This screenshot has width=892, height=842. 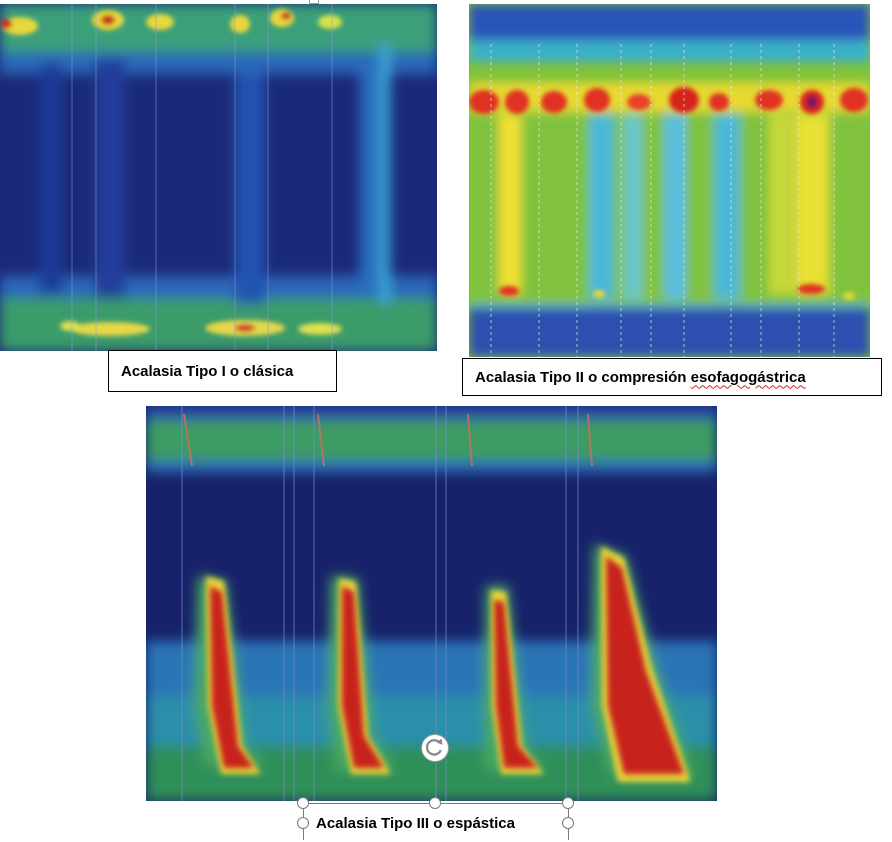 I want to click on rotate-handle-icon, so click(x=435, y=748).